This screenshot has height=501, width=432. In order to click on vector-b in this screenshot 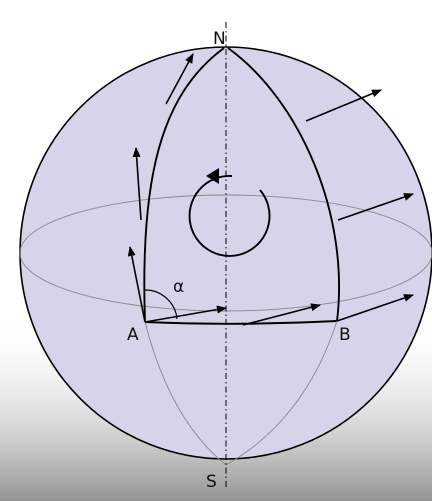, I will do `click(375, 308)`.